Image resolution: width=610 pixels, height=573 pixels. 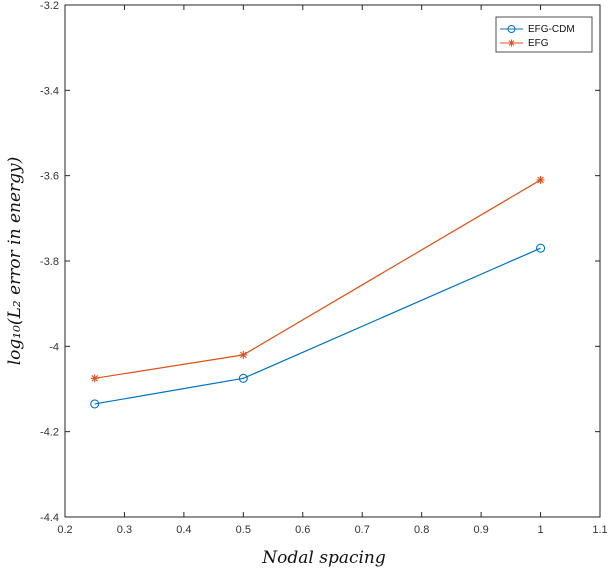 What do you see at coordinates (538, 43) in the screenshot?
I see `legend-label-efg: EFG` at bounding box center [538, 43].